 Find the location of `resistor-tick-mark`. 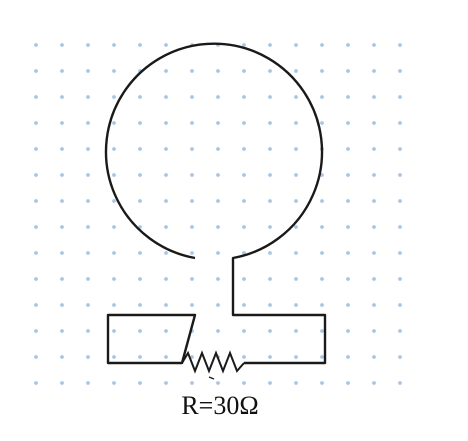

resistor-tick-mark is located at coordinates (211, 378).